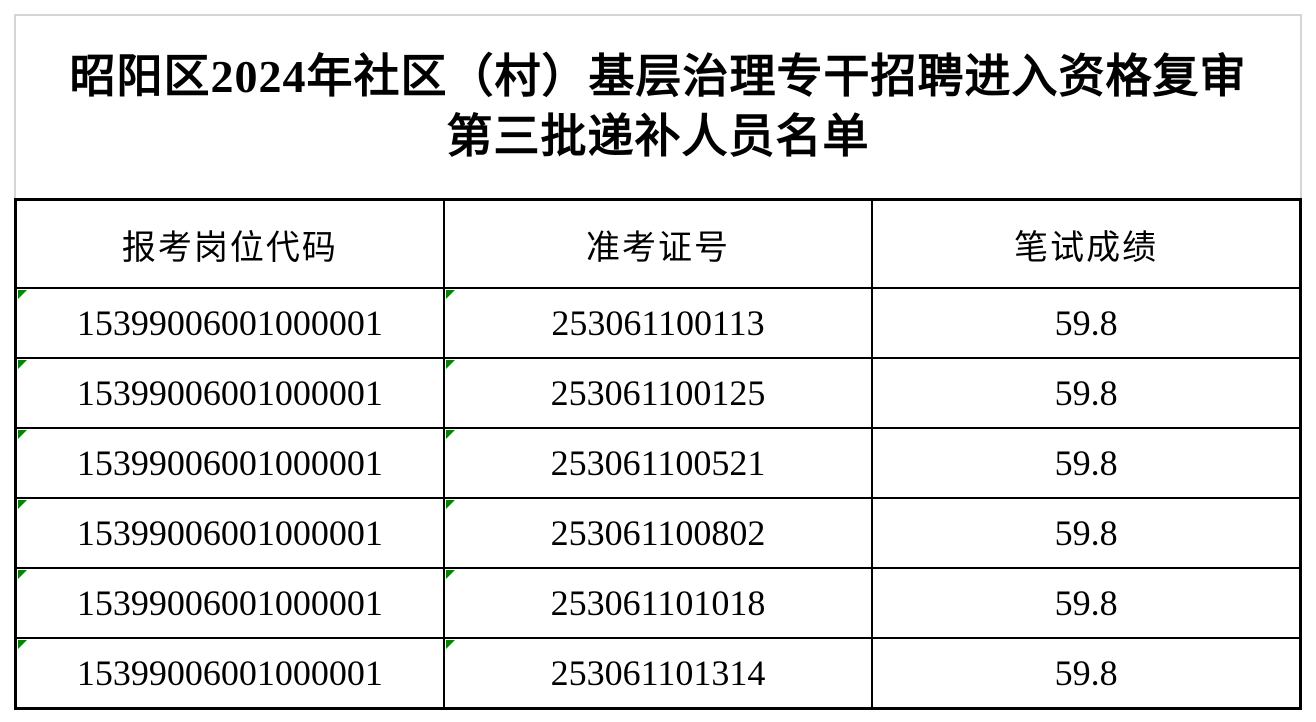 The image size is (1316, 722). I want to click on cell-value: 253061100802, so click(658, 533).